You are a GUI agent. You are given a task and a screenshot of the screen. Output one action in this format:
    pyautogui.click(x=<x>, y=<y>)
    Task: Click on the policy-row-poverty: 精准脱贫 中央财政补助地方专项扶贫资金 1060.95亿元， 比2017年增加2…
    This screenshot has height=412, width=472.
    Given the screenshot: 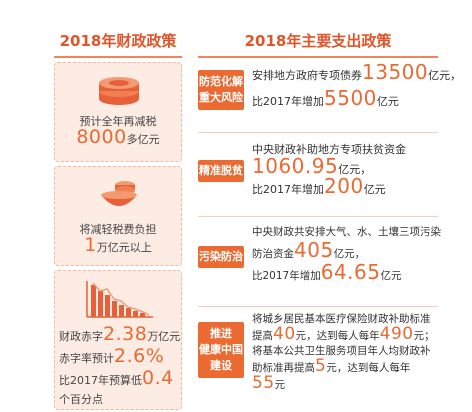 What is the action you would take?
    pyautogui.click(x=318, y=176)
    